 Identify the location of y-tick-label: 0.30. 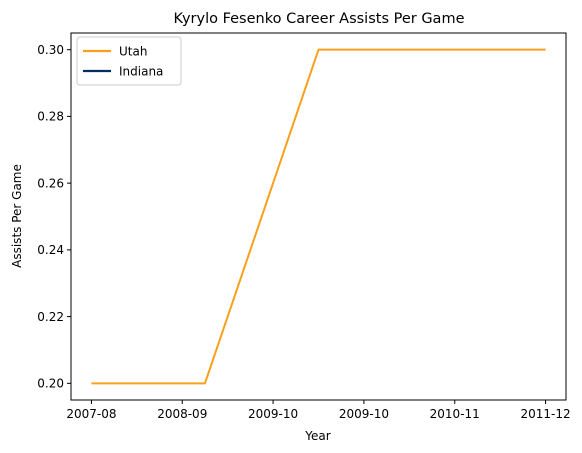
(50, 50).